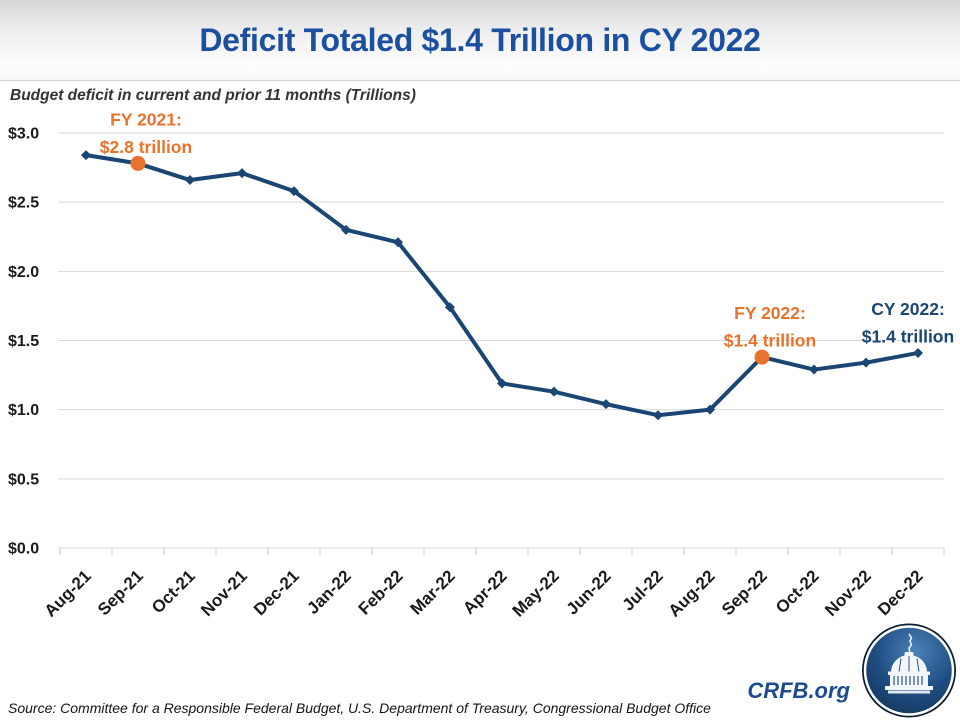  Describe the element at coordinates (744, 592) in the screenshot. I see `svg-text: Sep-22` at that location.